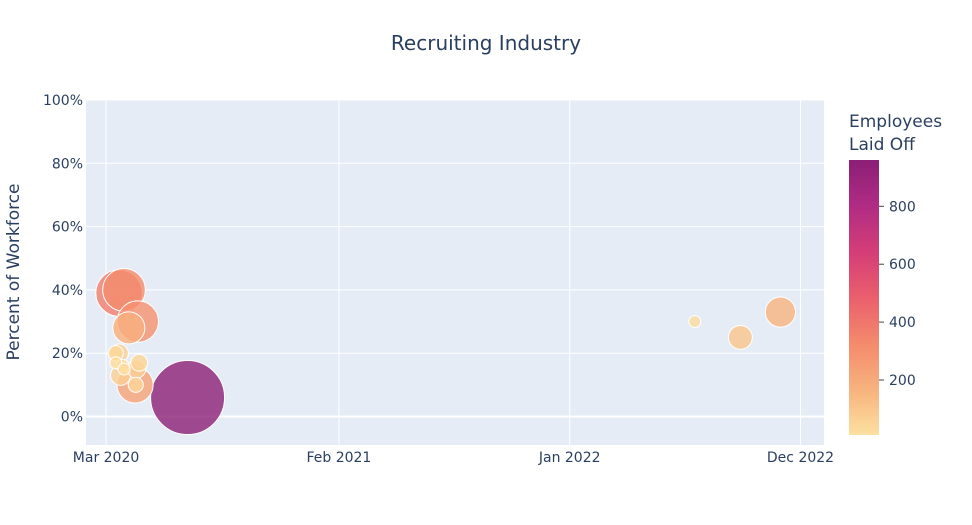 This screenshot has height=525, width=972. Describe the element at coordinates (902, 381) in the screenshot. I see `colorbar-tick-label: 200` at that location.